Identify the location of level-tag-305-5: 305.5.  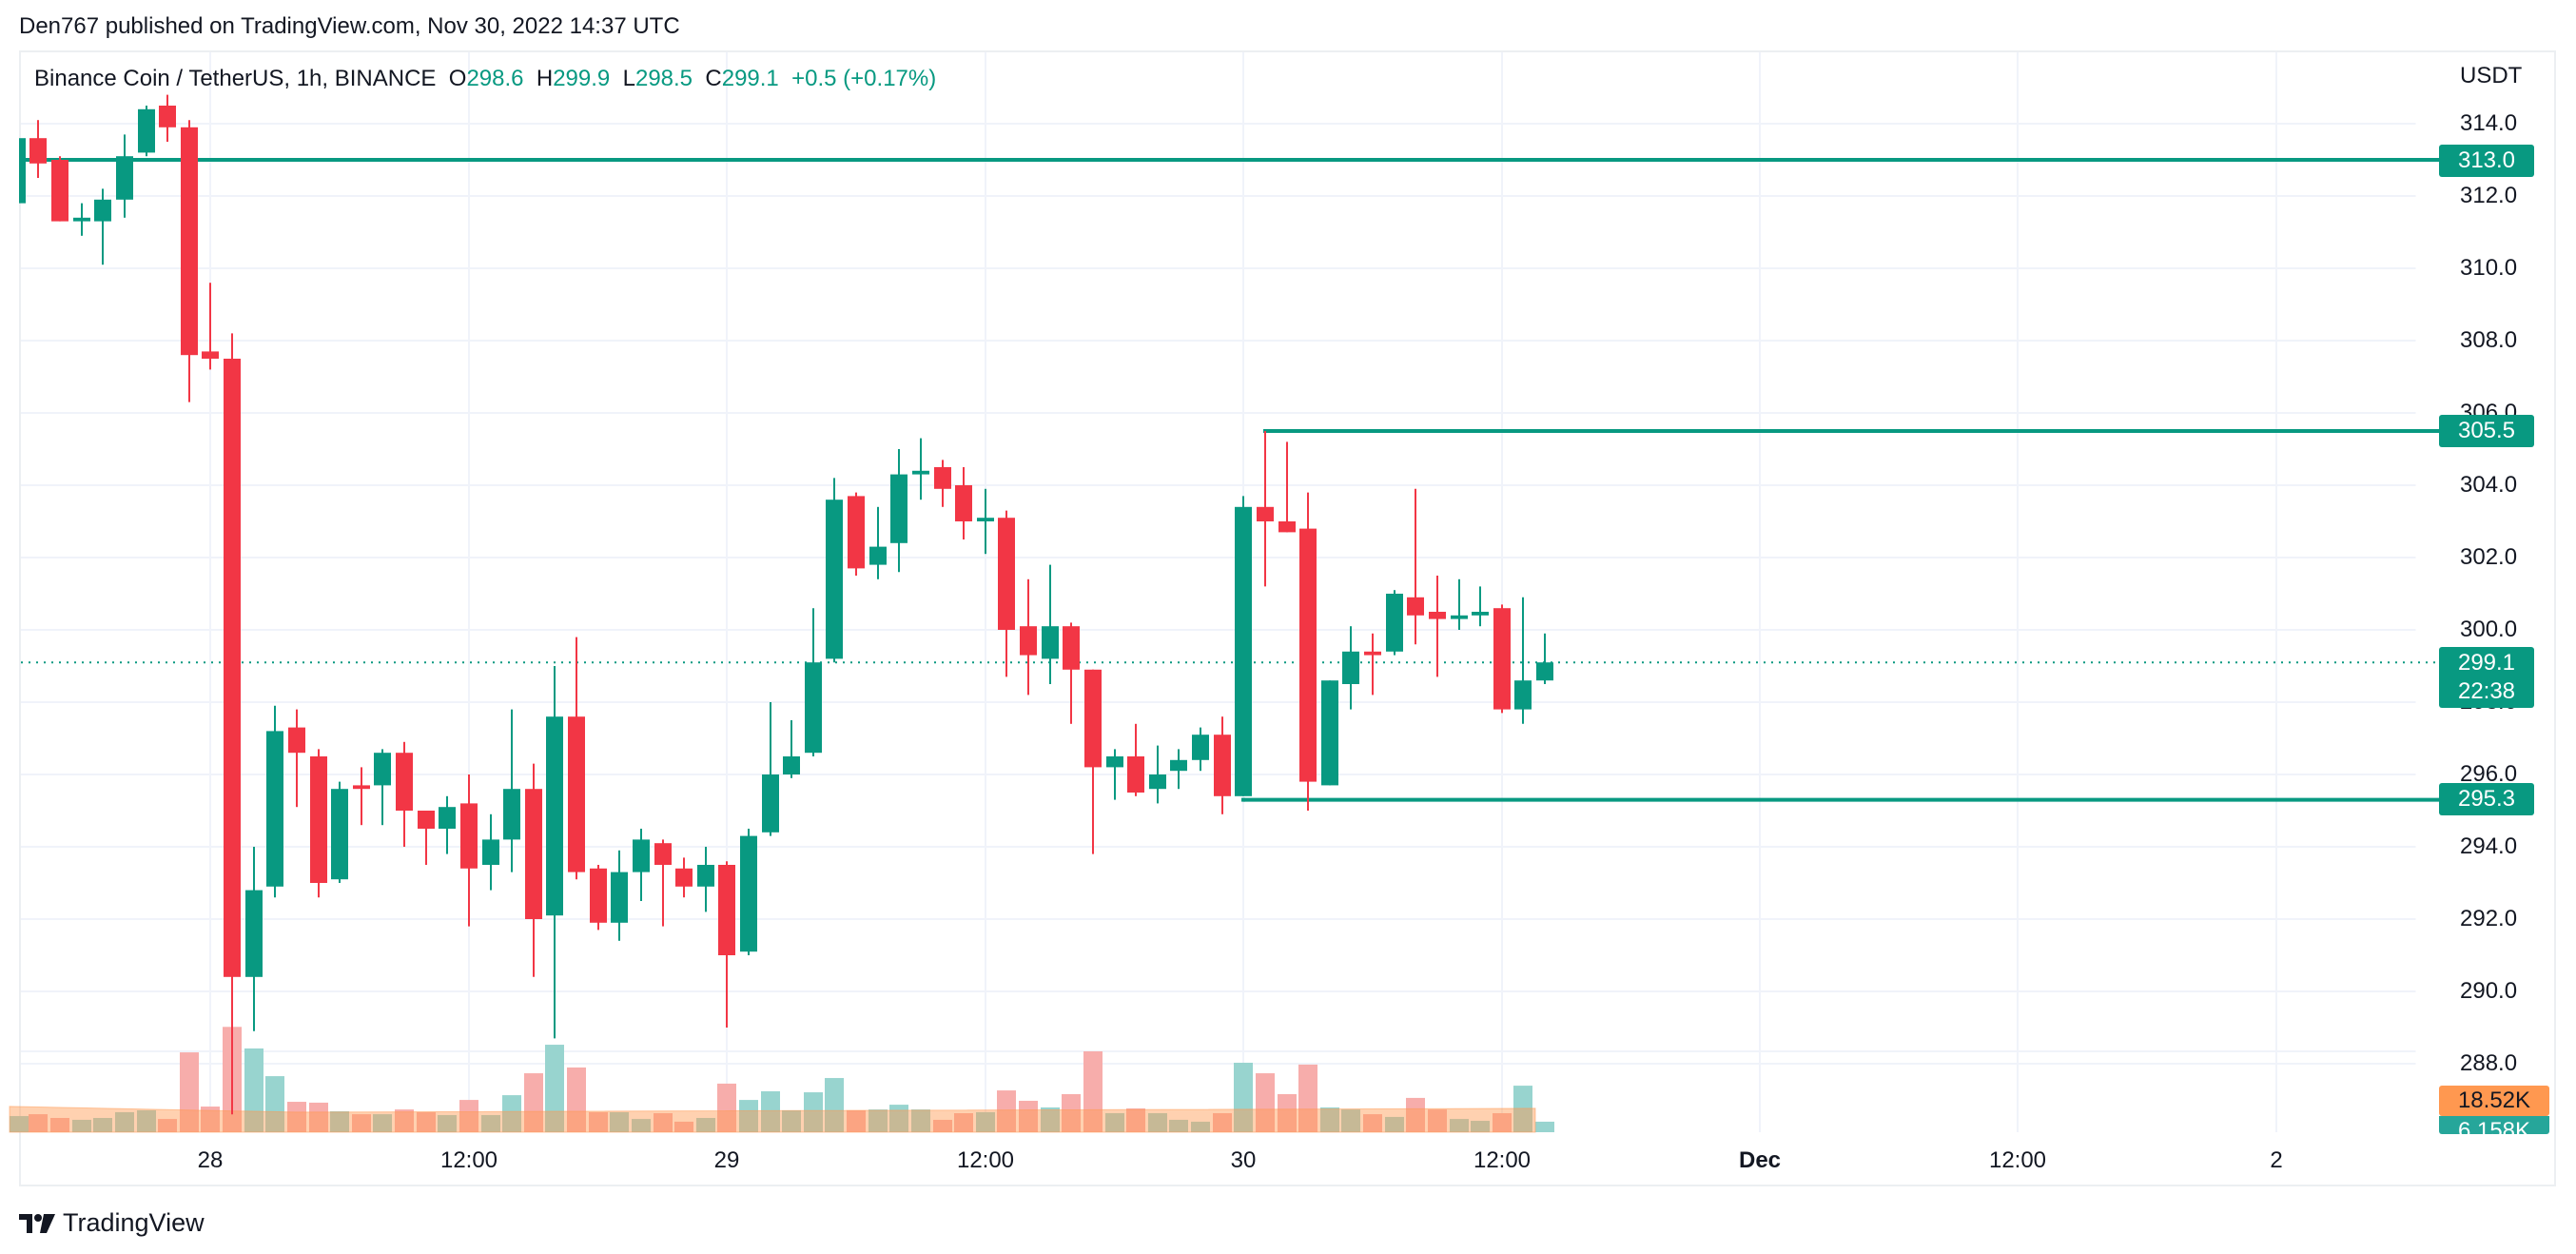
(2486, 431).